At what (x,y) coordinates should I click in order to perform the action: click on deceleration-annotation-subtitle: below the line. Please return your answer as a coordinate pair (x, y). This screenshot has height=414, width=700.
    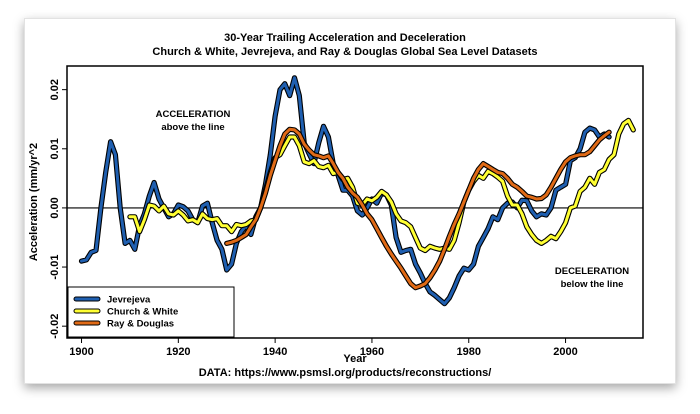
    Looking at the image, I should click on (592, 284).